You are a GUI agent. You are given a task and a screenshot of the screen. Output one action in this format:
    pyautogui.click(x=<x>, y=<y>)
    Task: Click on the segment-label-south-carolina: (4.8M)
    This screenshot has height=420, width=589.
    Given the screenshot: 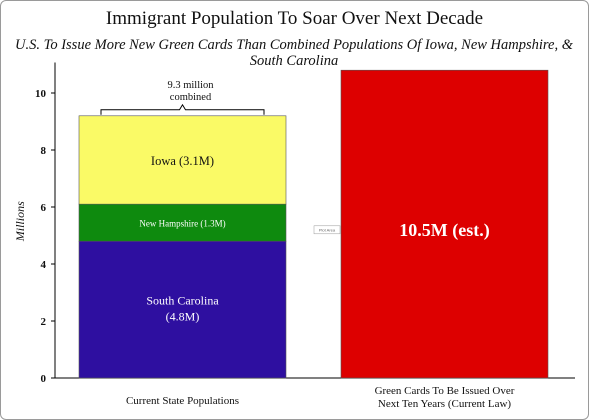 What is the action you would take?
    pyautogui.click(x=183, y=317)
    